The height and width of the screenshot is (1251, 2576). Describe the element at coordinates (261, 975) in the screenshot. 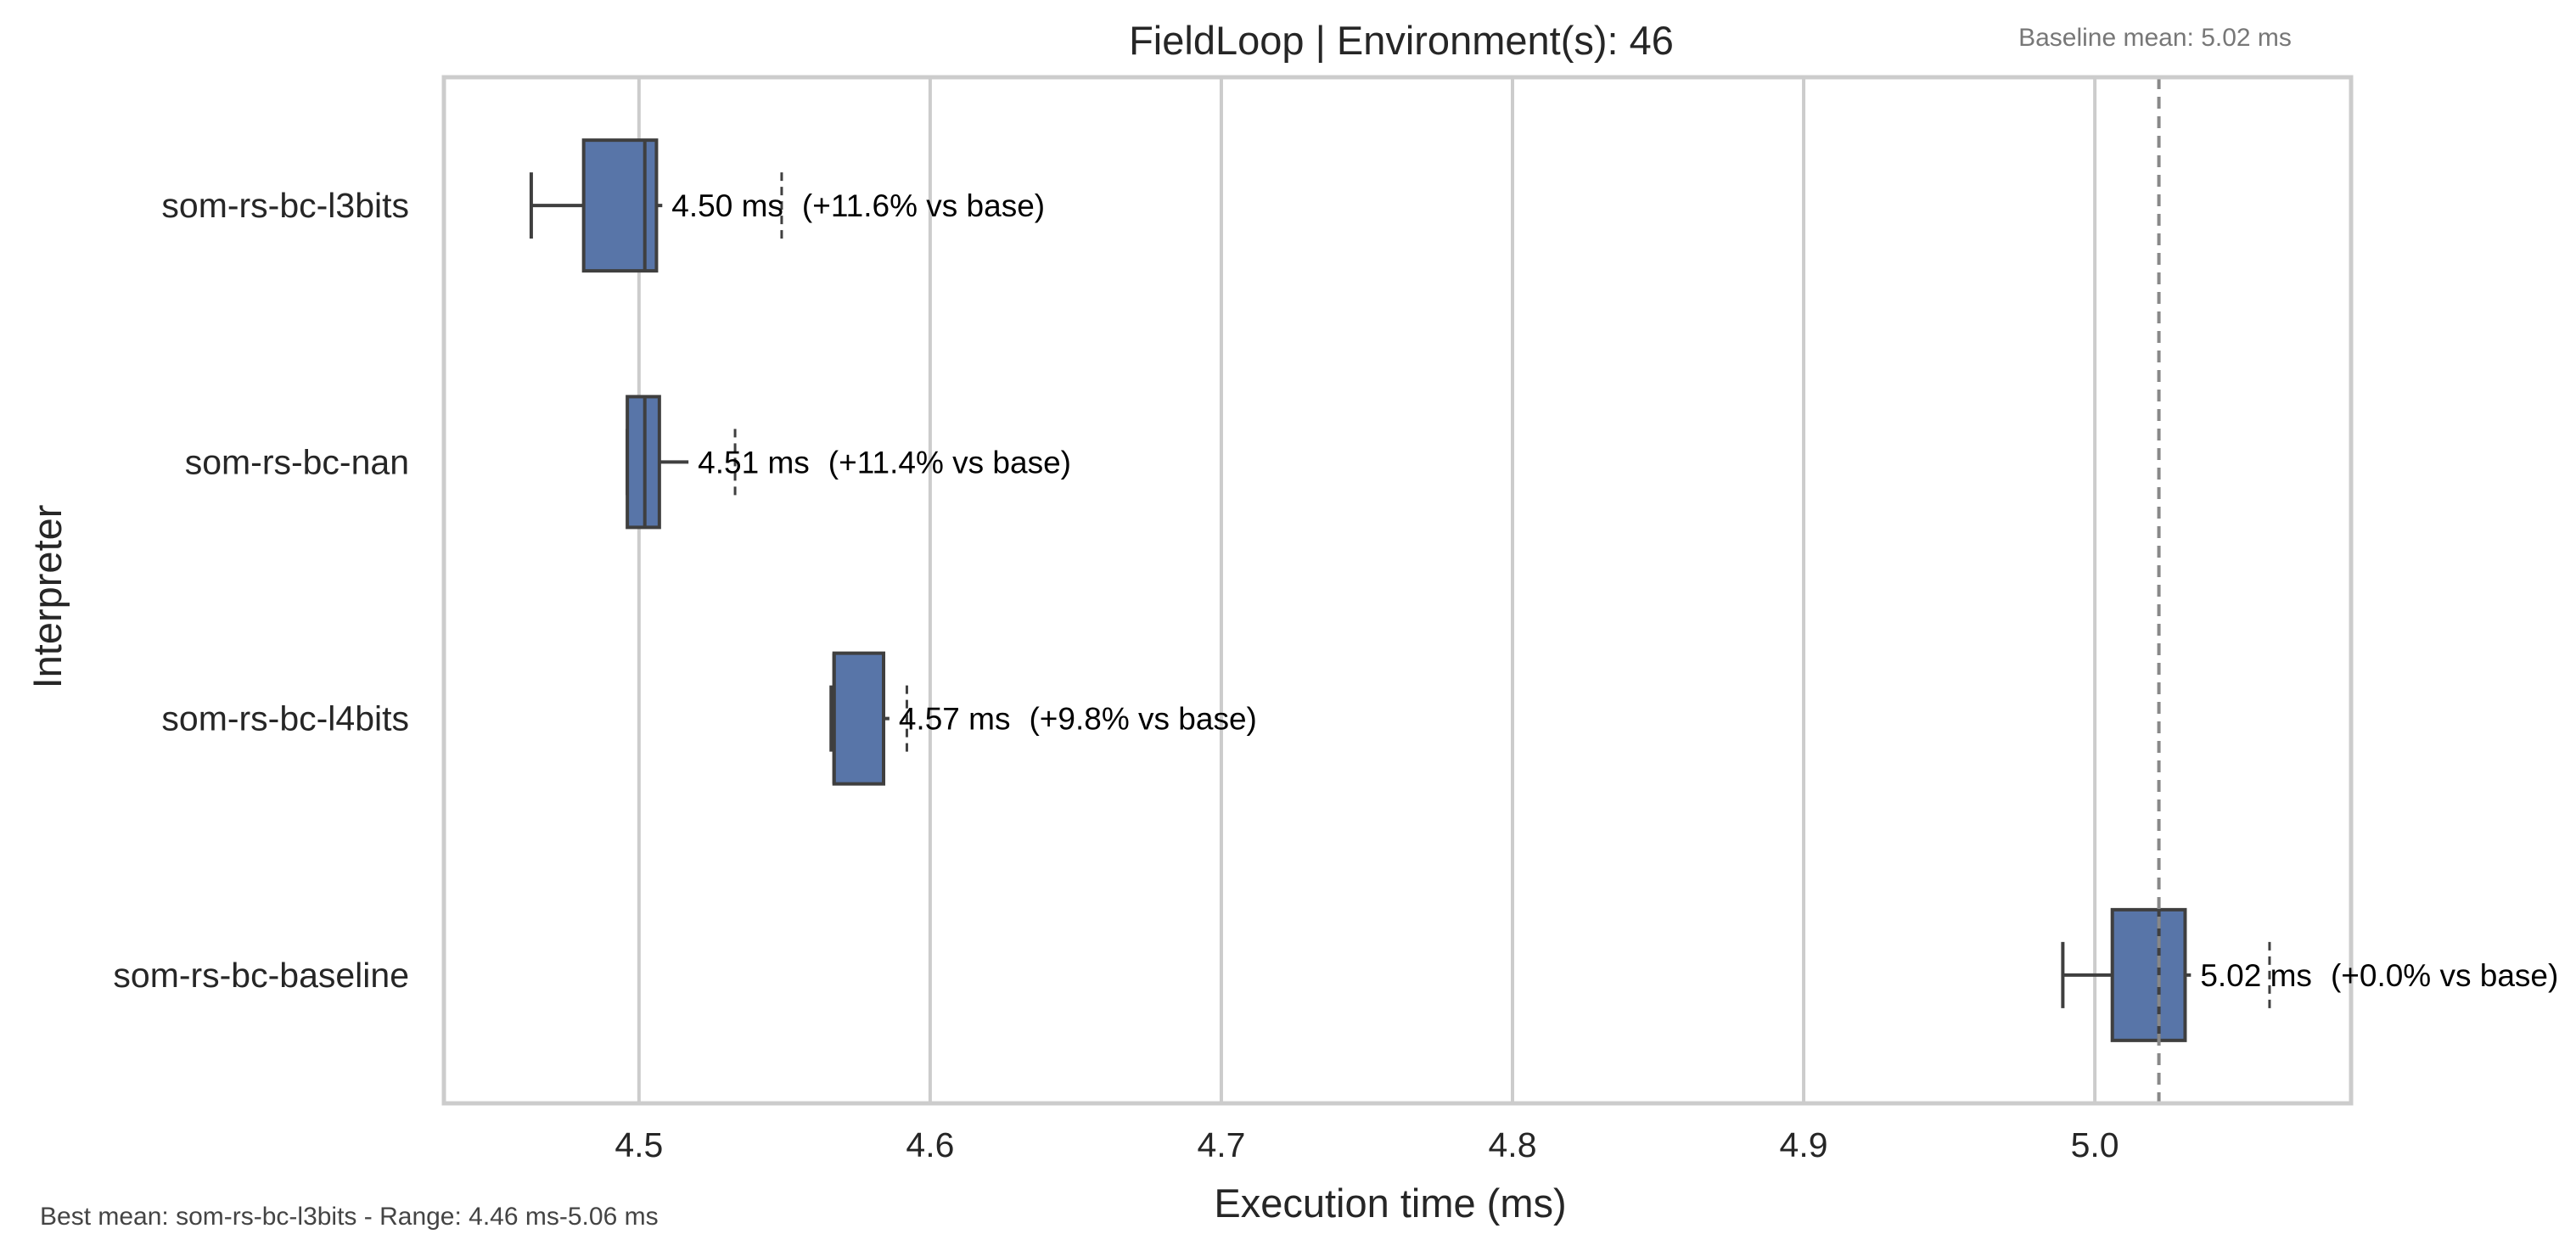

I see `y-category-label: som-rs-bc-baseline` at that location.